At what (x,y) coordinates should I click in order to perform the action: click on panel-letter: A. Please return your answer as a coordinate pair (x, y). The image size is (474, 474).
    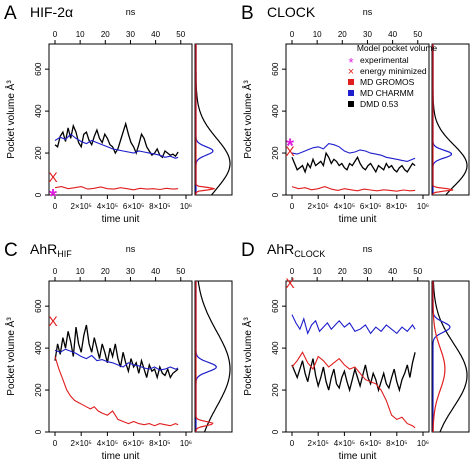
    Looking at the image, I should click on (10, 13).